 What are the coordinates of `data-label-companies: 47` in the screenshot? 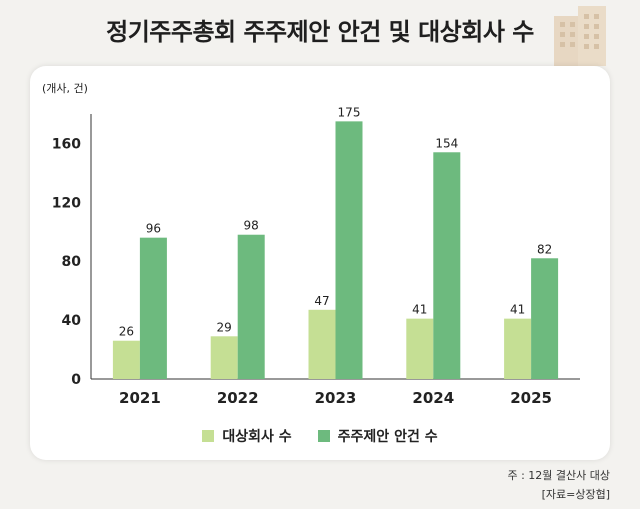 It's located at (321, 301).